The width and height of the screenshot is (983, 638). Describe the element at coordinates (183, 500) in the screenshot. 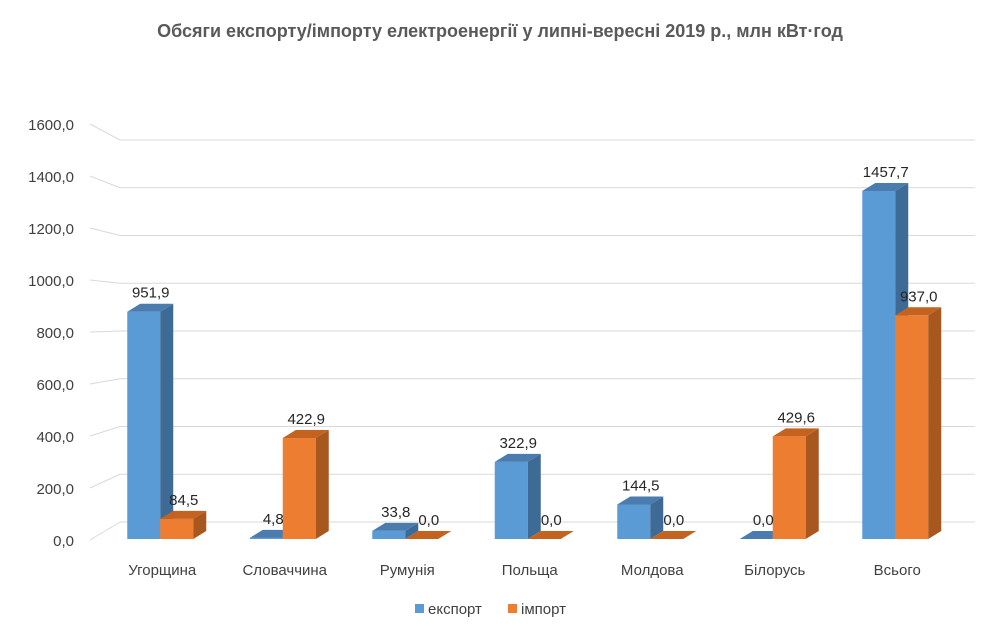

I see `data-label: 84,5` at that location.